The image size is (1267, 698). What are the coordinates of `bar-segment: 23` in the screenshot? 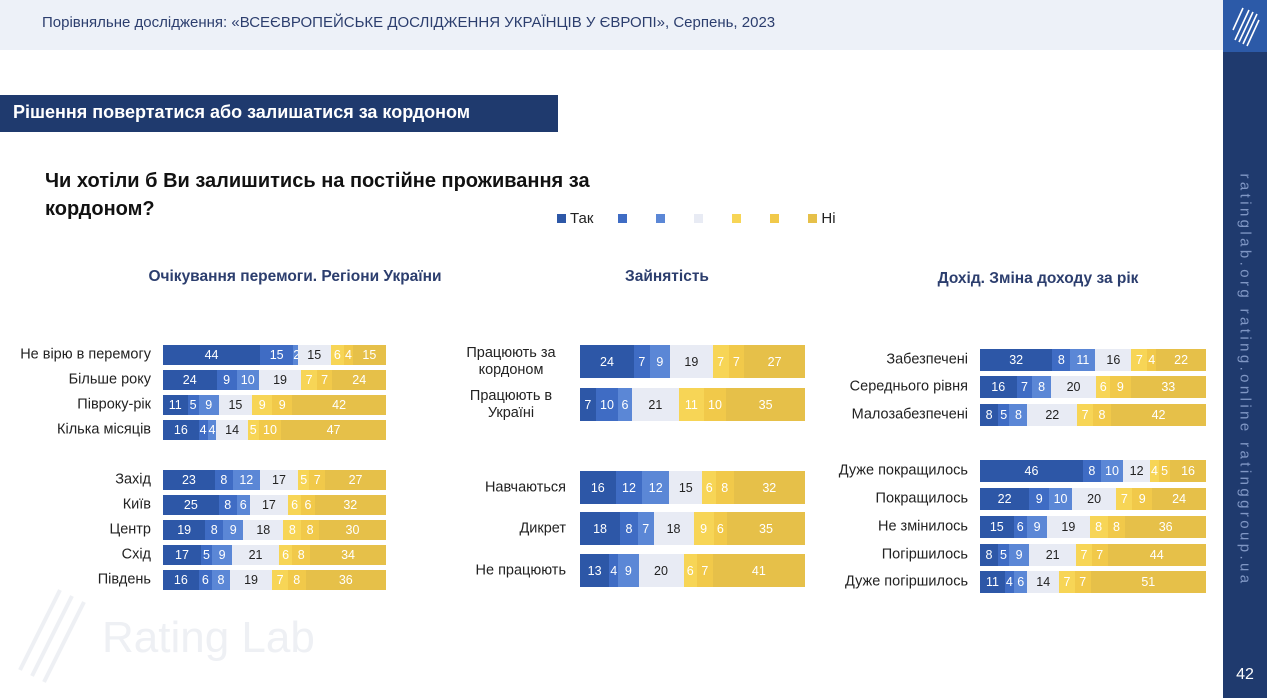 It's located at (189, 480).